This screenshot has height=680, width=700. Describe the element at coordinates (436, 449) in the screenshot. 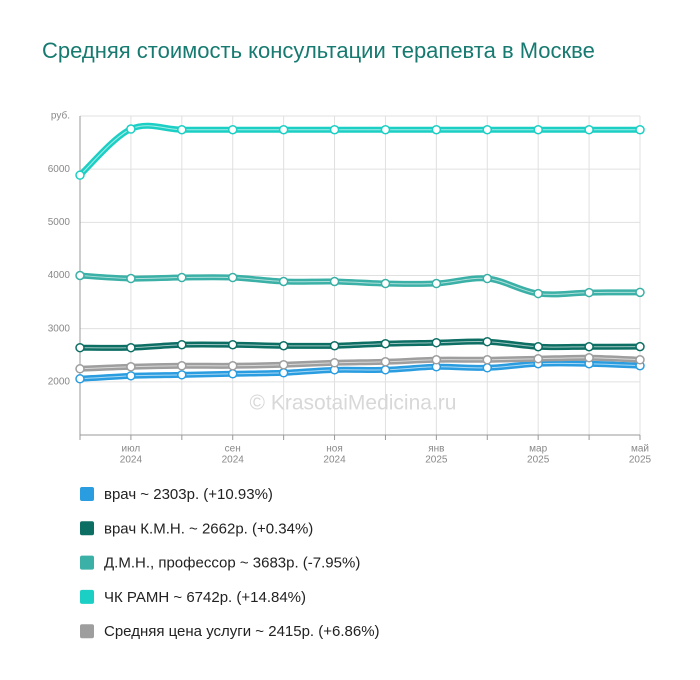

I see `x-tick-label: янв` at that location.